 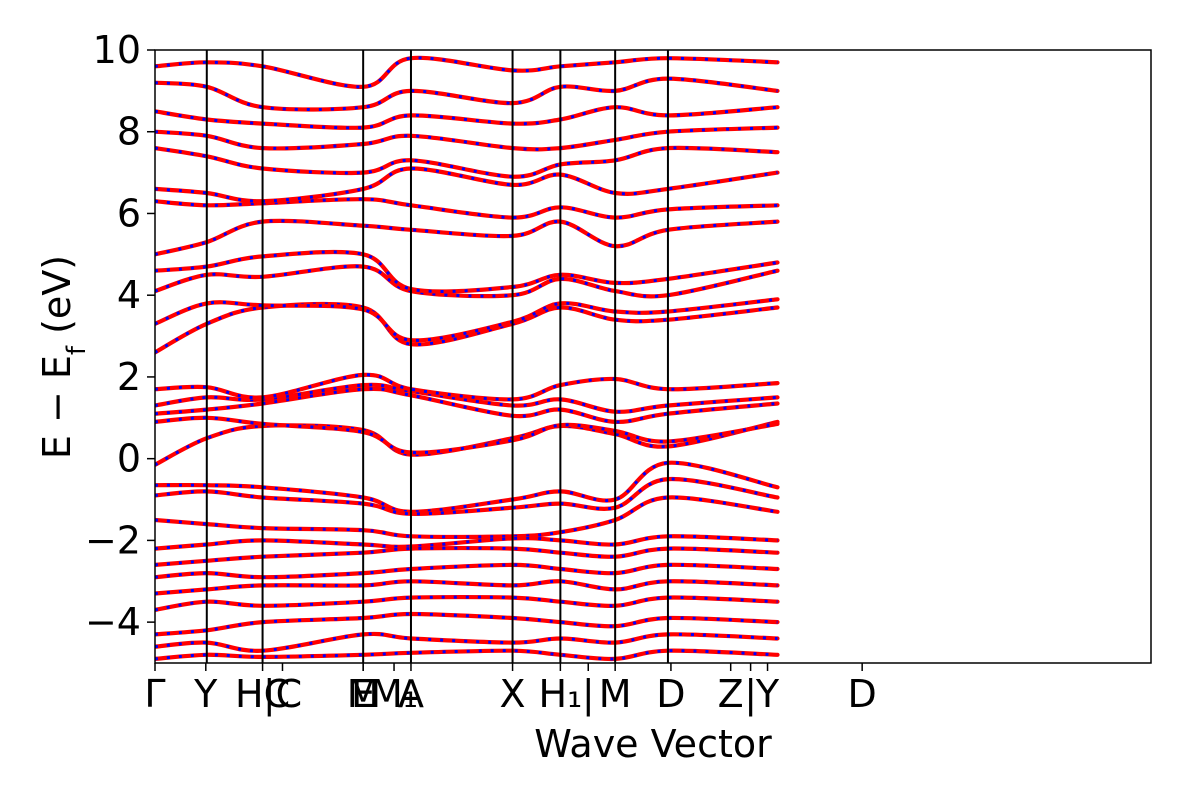 What do you see at coordinates (513, 694) in the screenshot?
I see `x-tick-label-8: X` at bounding box center [513, 694].